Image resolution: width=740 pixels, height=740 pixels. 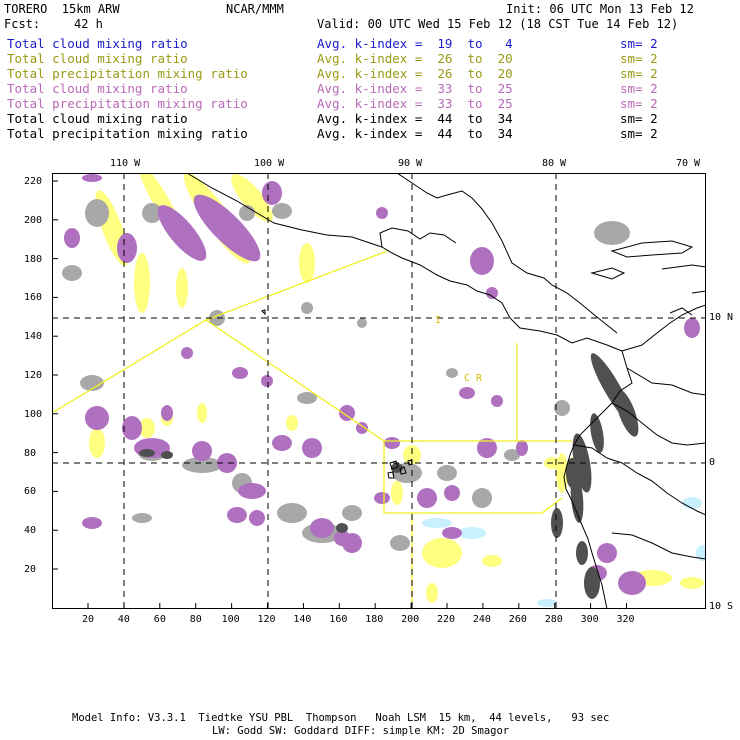 What do you see at coordinates (553, 619) in the screenshot?
I see `bottom-tick-label: 280` at bounding box center [553, 619].